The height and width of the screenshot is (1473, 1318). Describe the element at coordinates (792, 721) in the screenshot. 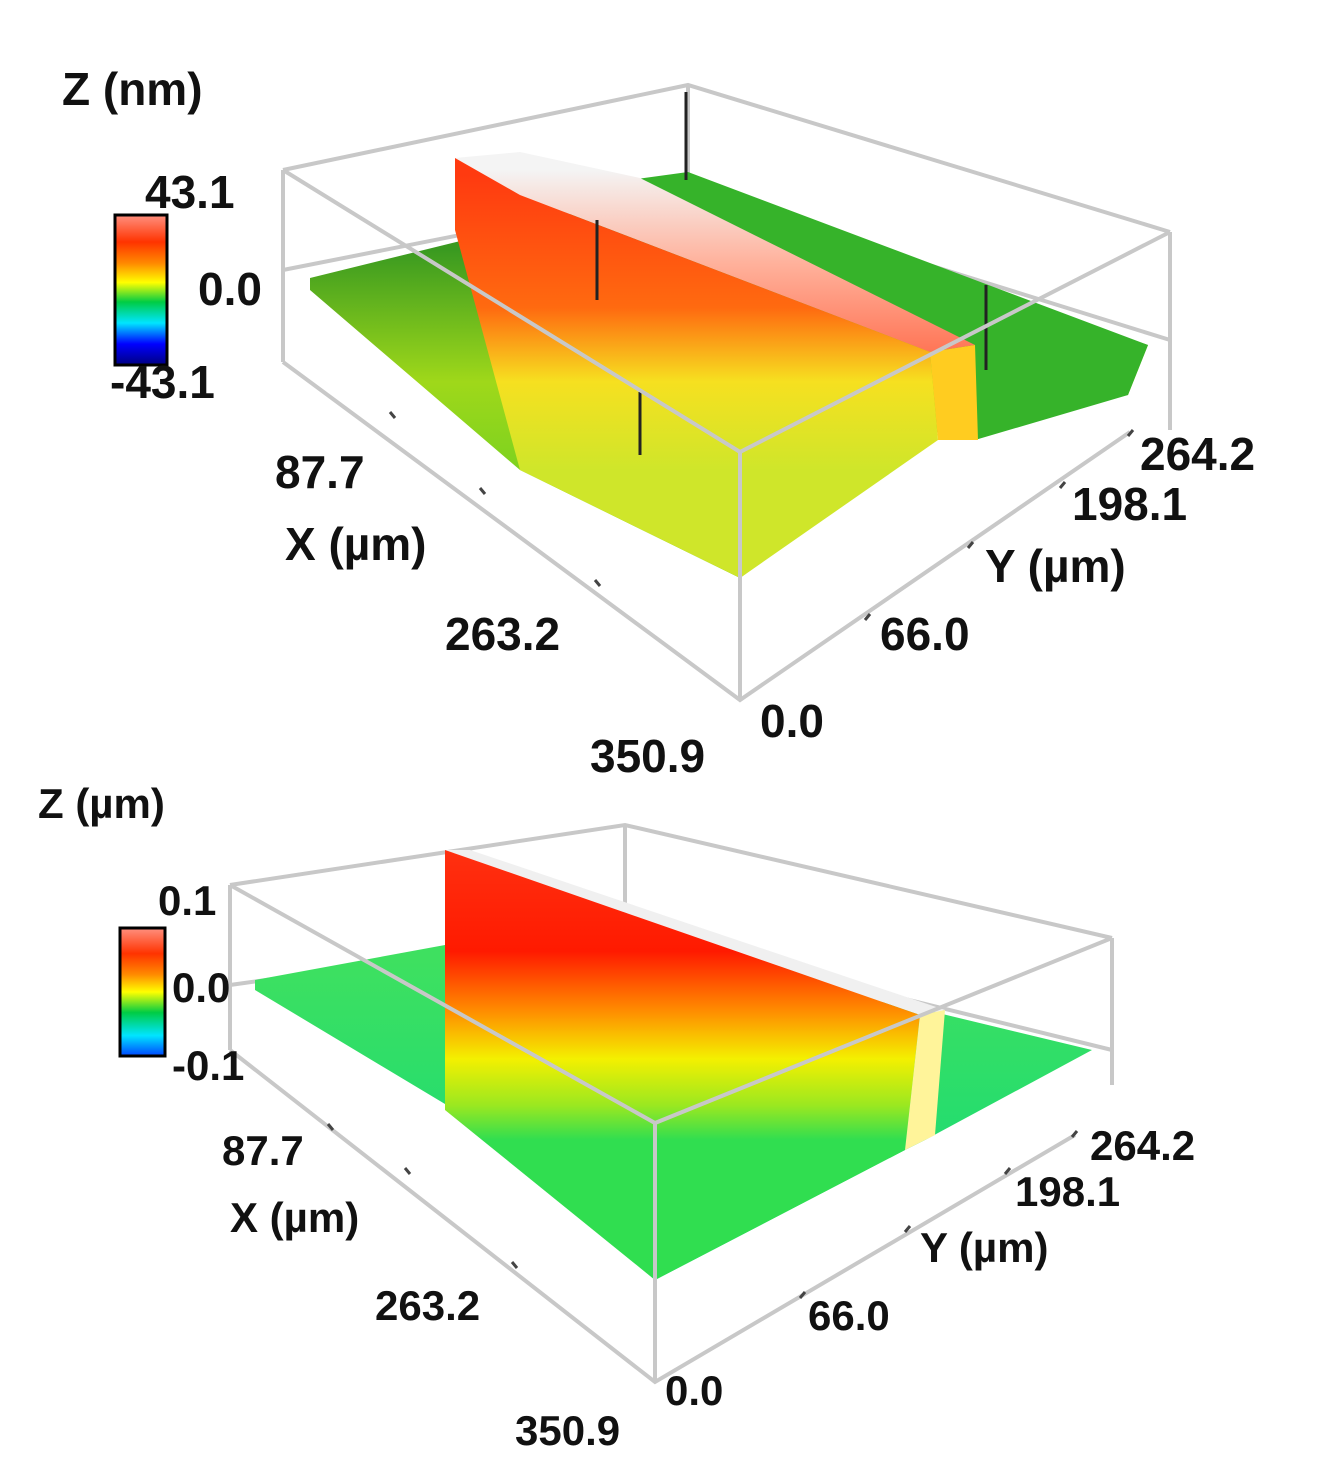

I see `plot-1-y-tick-0: 0.0` at that location.